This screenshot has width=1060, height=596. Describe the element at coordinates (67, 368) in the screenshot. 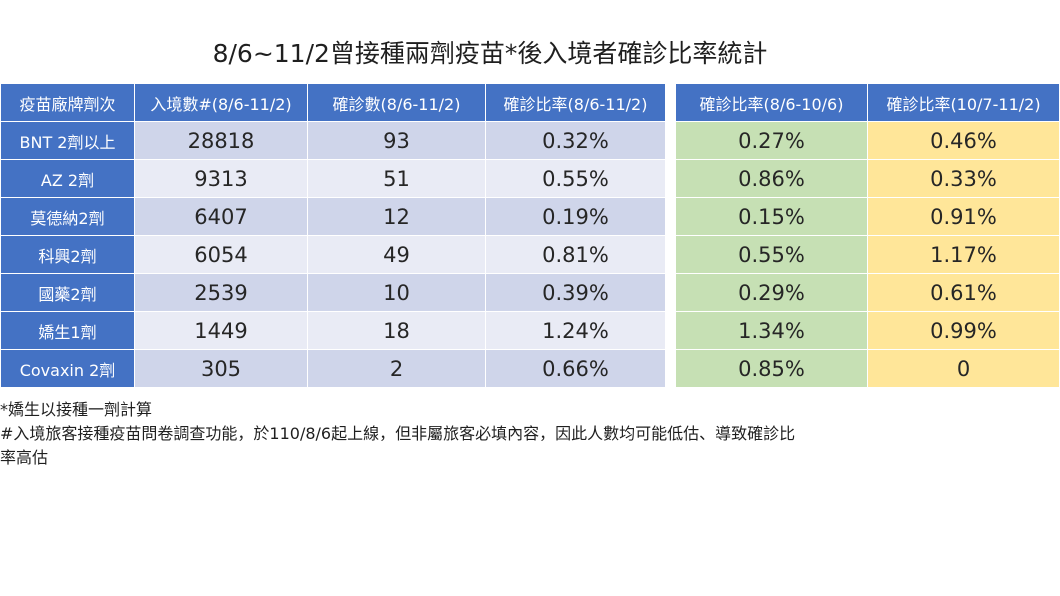

I see `brand-cell: Covaxin 2劑` at that location.